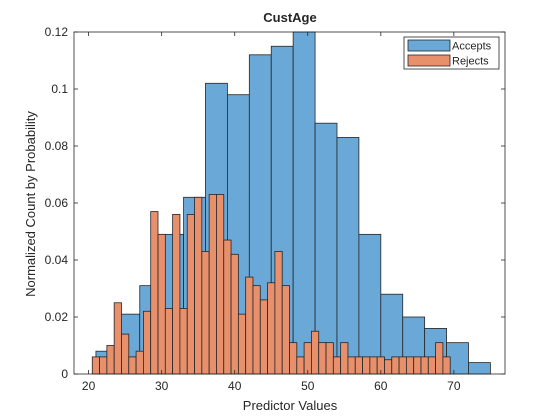 This screenshot has width=560, height=420. Describe the element at coordinates (289, 17) in the screenshot. I see `chart-title: CustAge` at that location.